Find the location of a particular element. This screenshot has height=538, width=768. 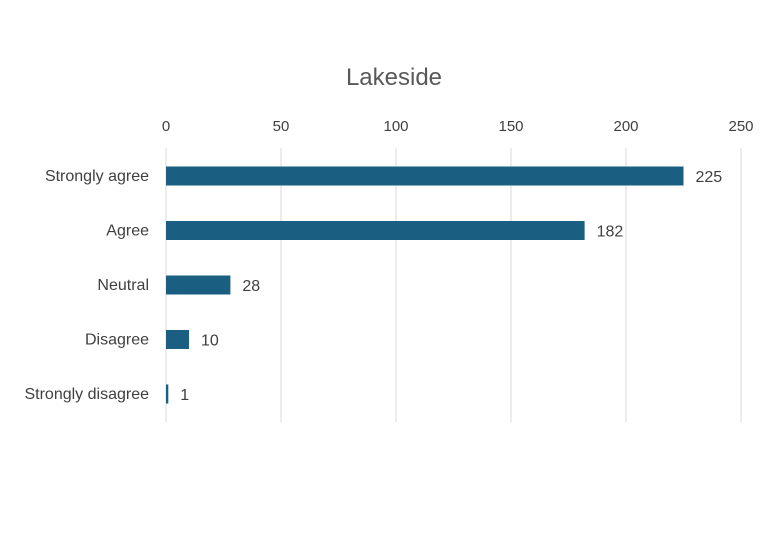

data-label: 1 is located at coordinates (184, 395).